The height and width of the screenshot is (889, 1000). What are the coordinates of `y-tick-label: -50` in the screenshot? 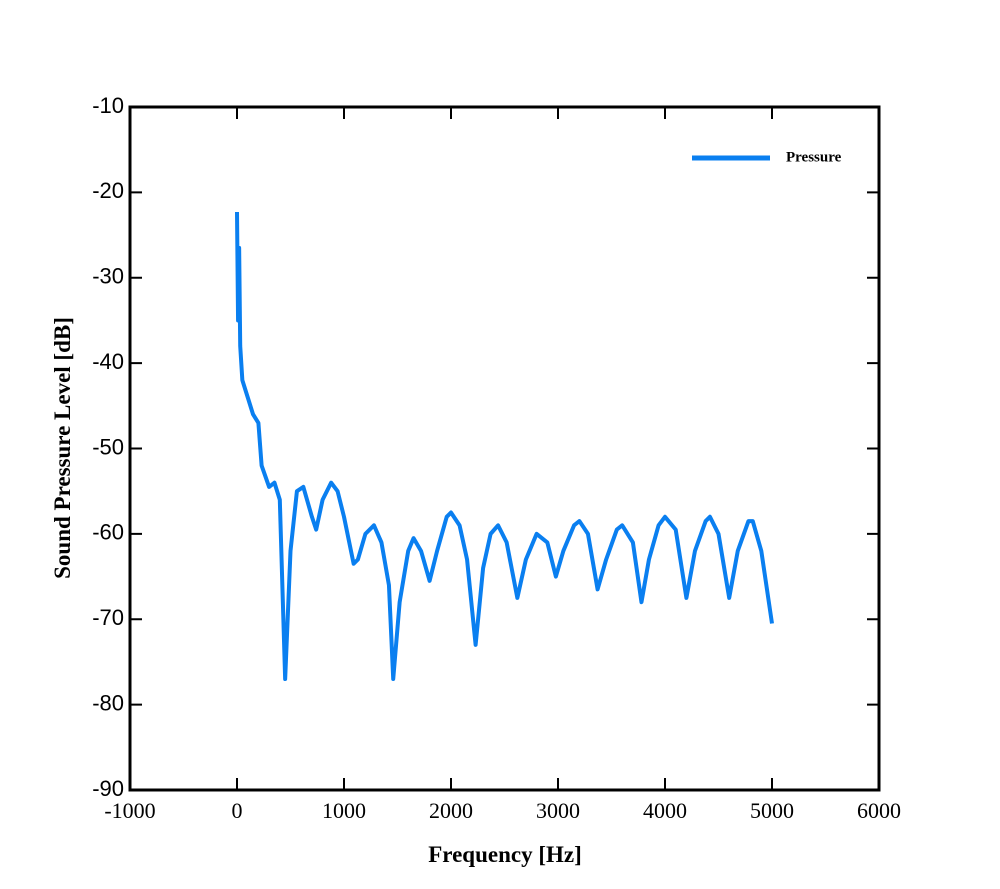 It's located at (108, 446).